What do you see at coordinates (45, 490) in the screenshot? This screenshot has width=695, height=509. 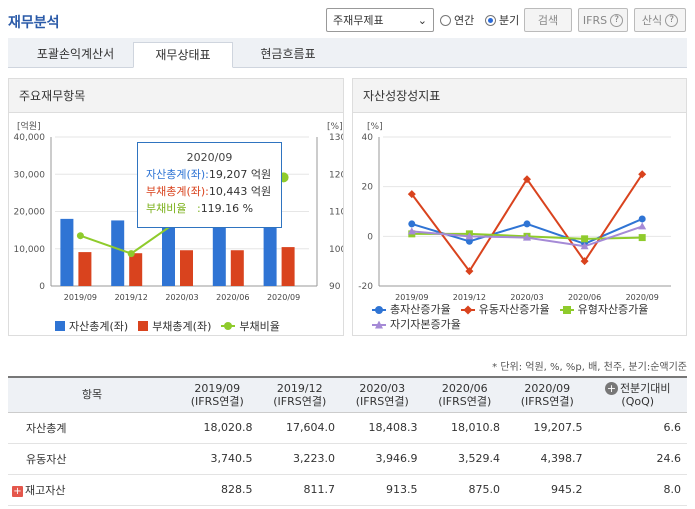 I see `row-label-text: 재고자산` at bounding box center [45, 490].